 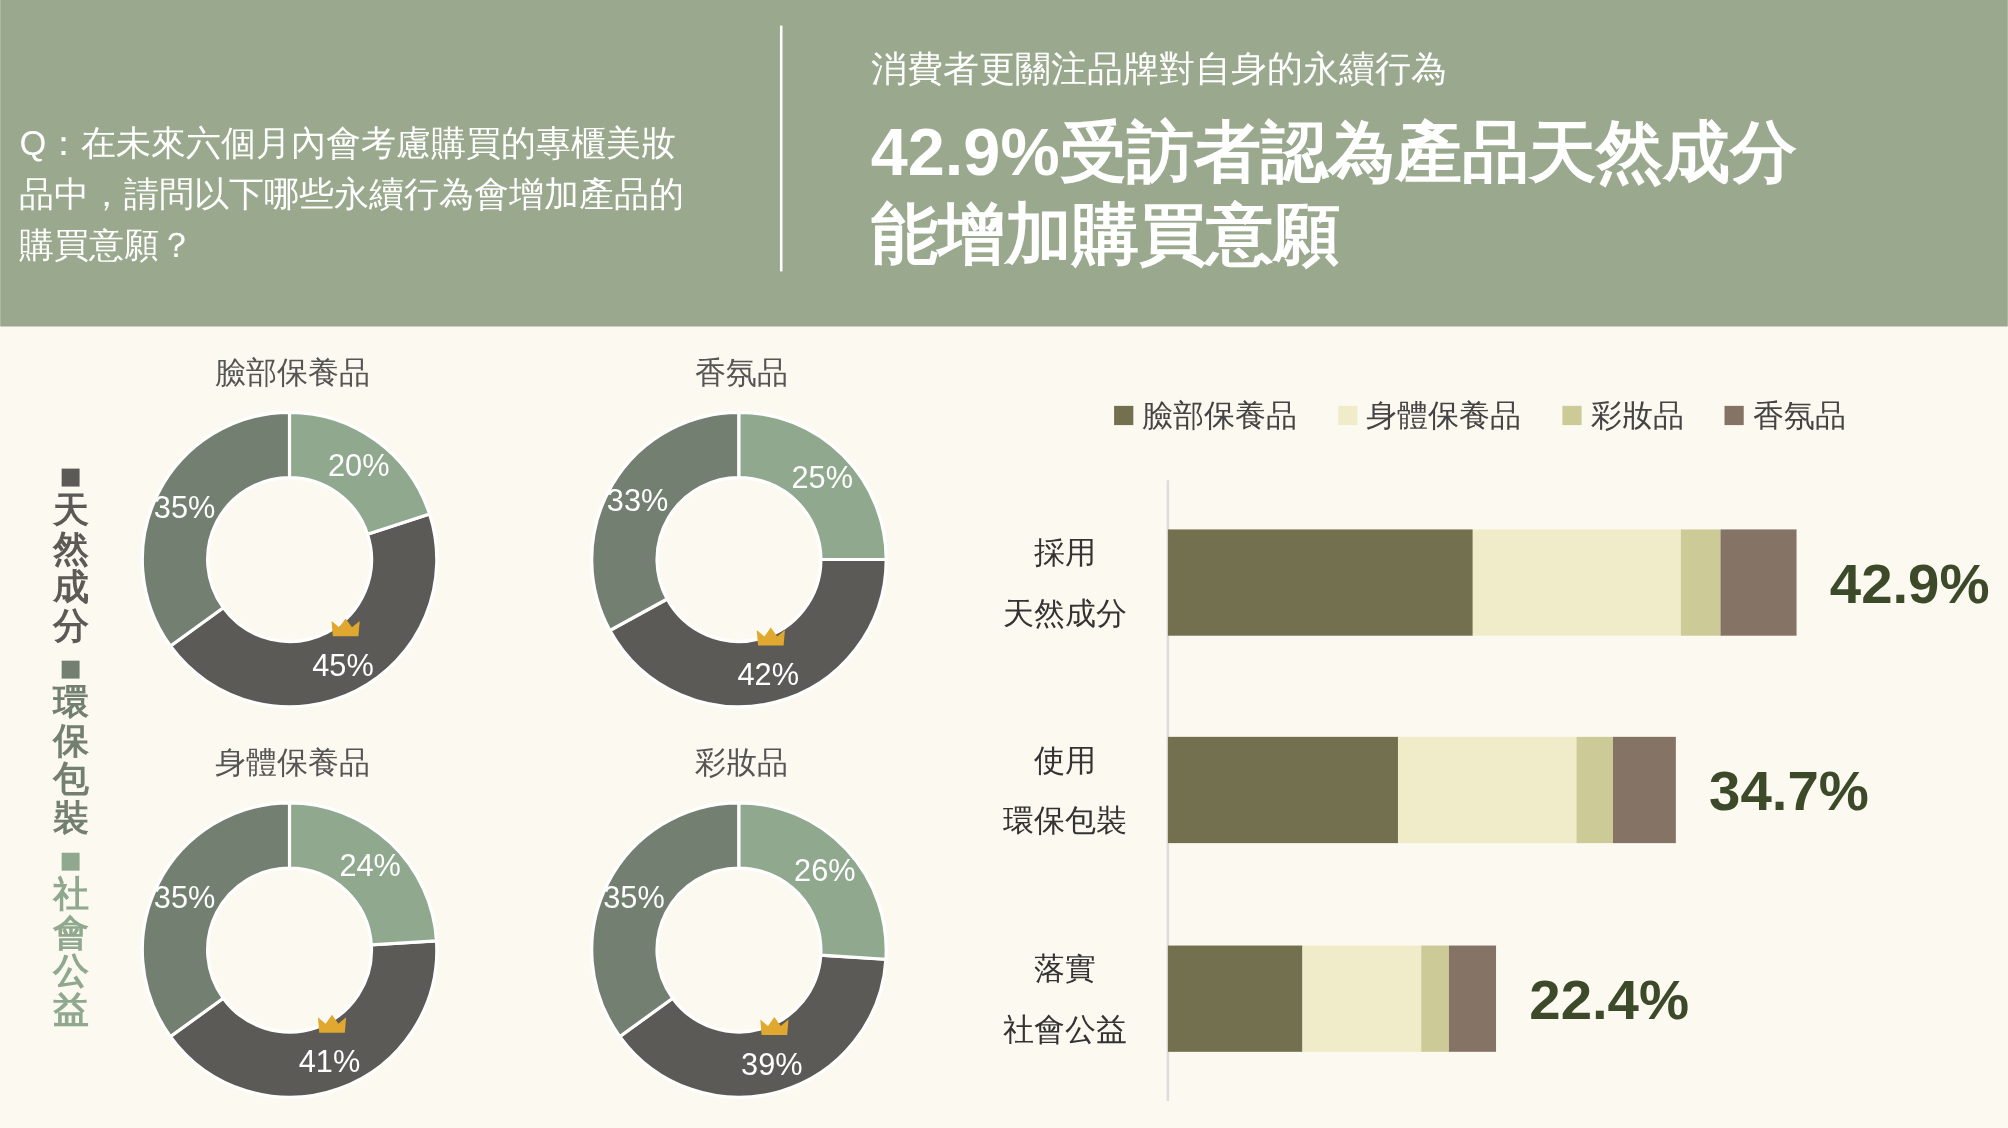 What do you see at coordinates (70, 952) in the screenshot?
I see `legend-label: 社會公益` at bounding box center [70, 952].